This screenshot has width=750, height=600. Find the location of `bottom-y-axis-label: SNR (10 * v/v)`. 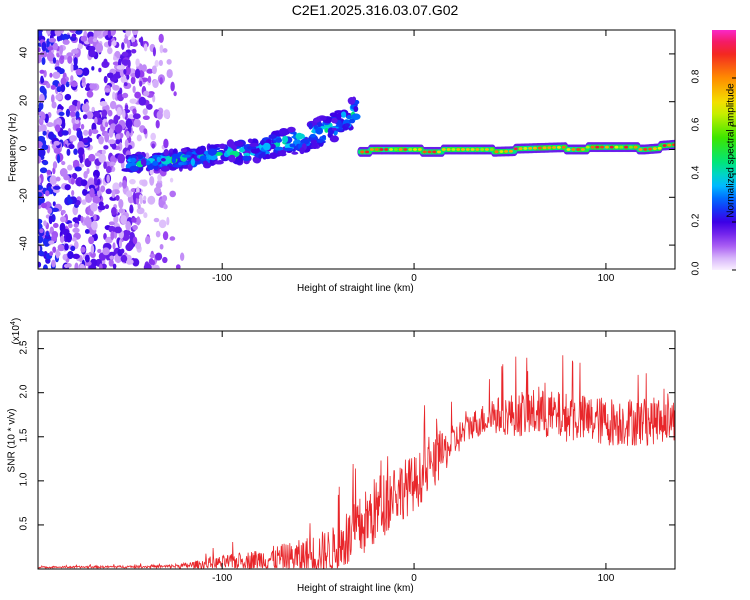

bottom-y-axis-label: SNR (10 * v/v) is located at coordinates (12, 440).